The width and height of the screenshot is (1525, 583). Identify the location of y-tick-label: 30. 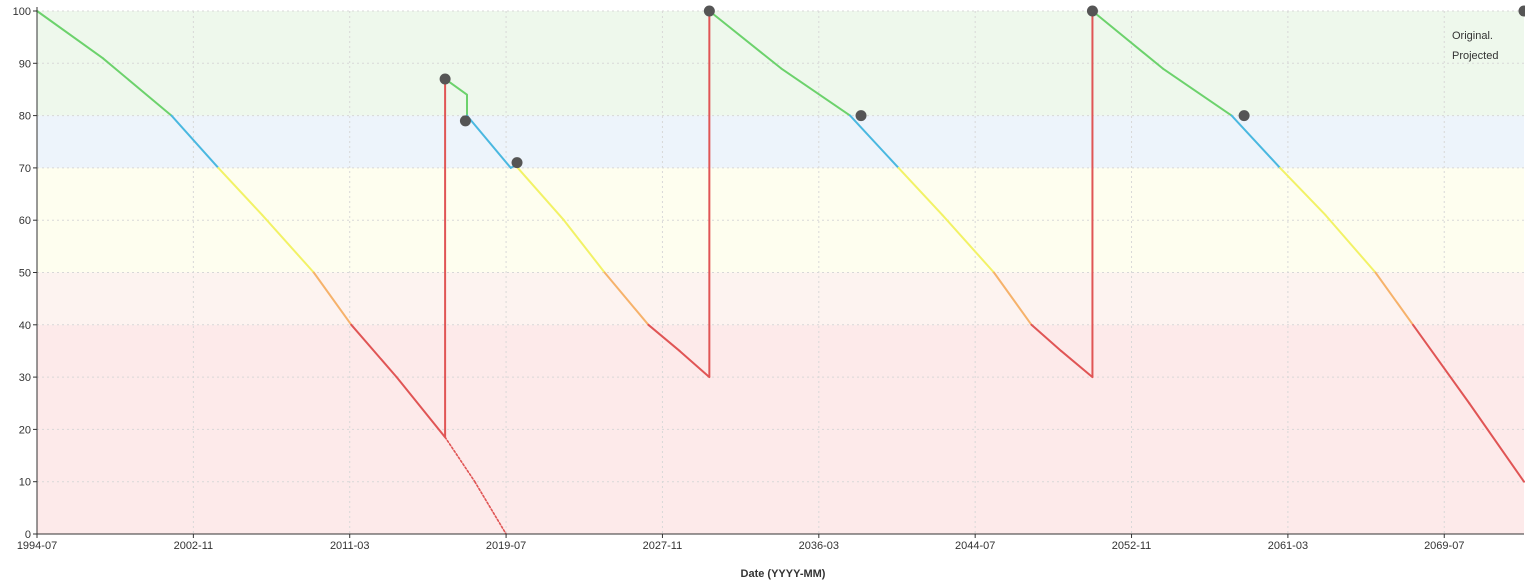
(25, 378).